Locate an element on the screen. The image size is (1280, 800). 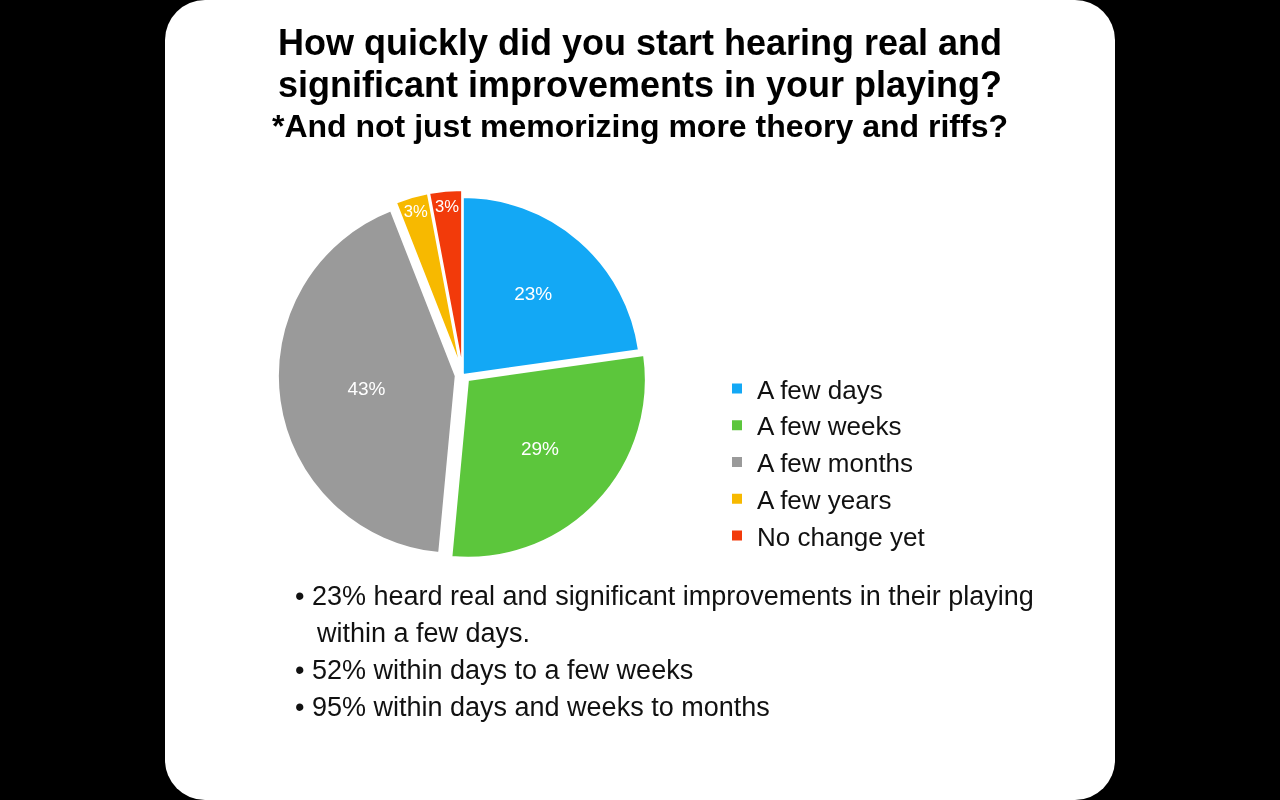
text: • 23% heard real and significant improvements in their playing within a few days. is located at coordinates (665, 615).